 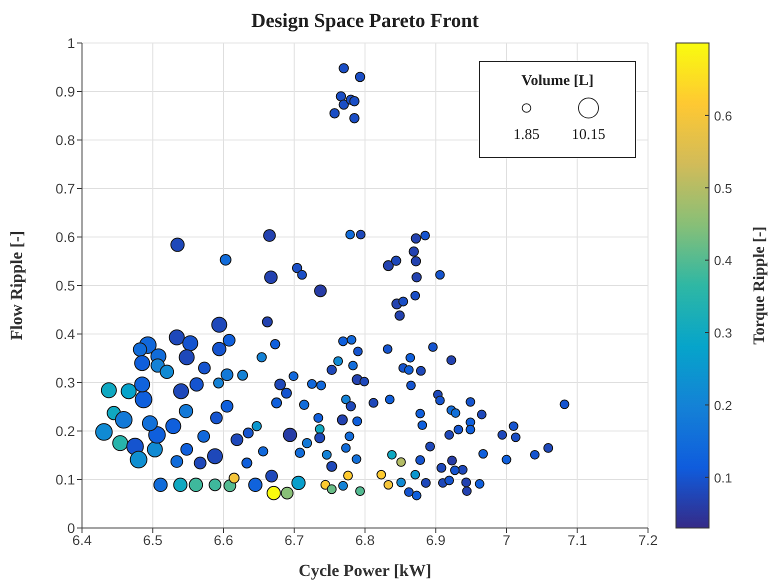 I want to click on color-bar-title: Torque Ripple [-], so click(x=759, y=285).